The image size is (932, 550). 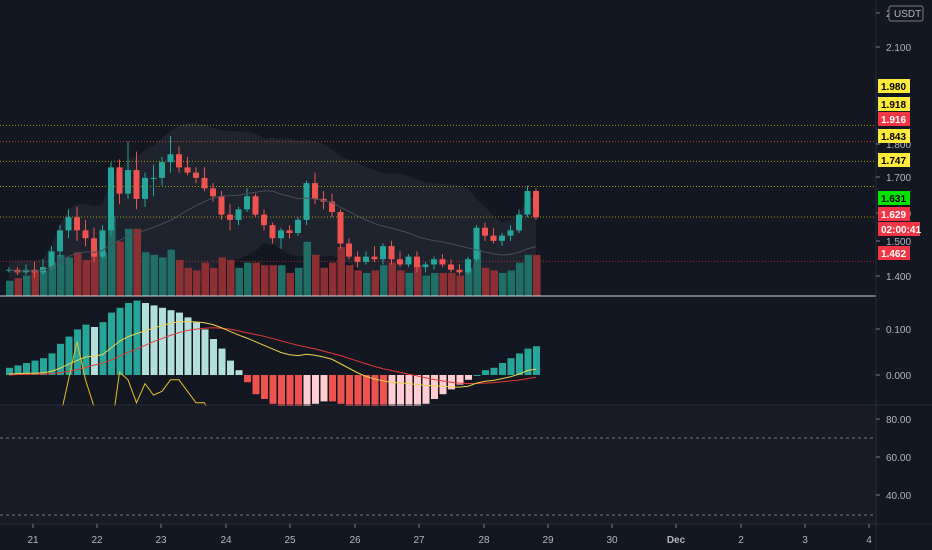 I want to click on time-tick-label: 4, so click(x=869, y=540).